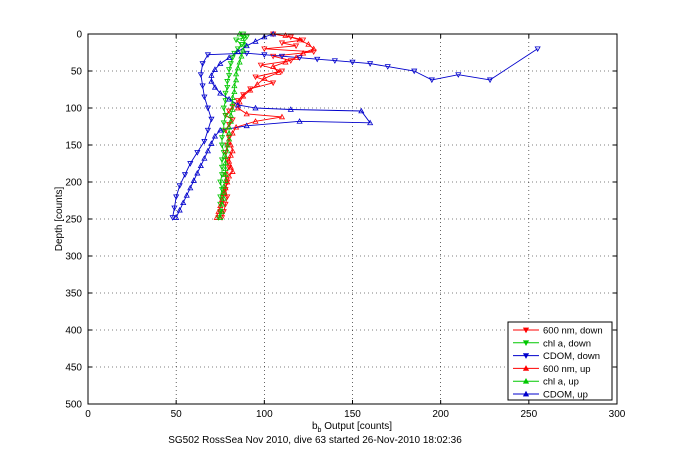 This screenshot has width=681, height=454. What do you see at coordinates (79, 35) in the screenshot?
I see `y-tick-label: 0` at bounding box center [79, 35].